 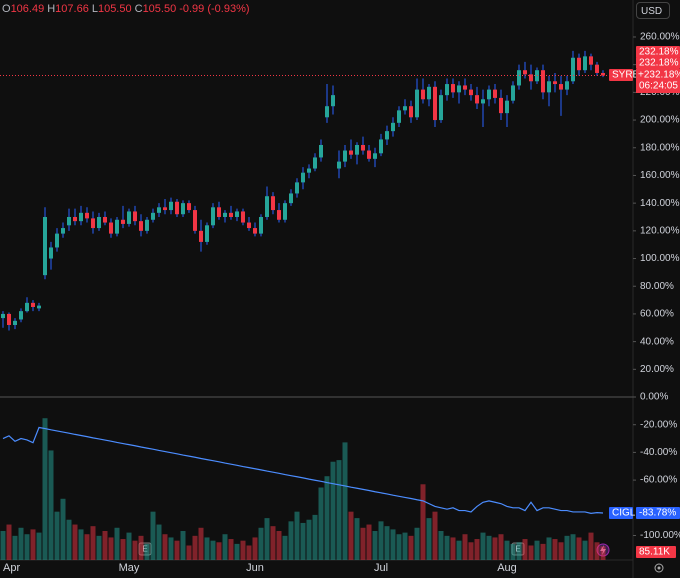 I want to click on y-tick-label: 120.00%, so click(x=660, y=230).